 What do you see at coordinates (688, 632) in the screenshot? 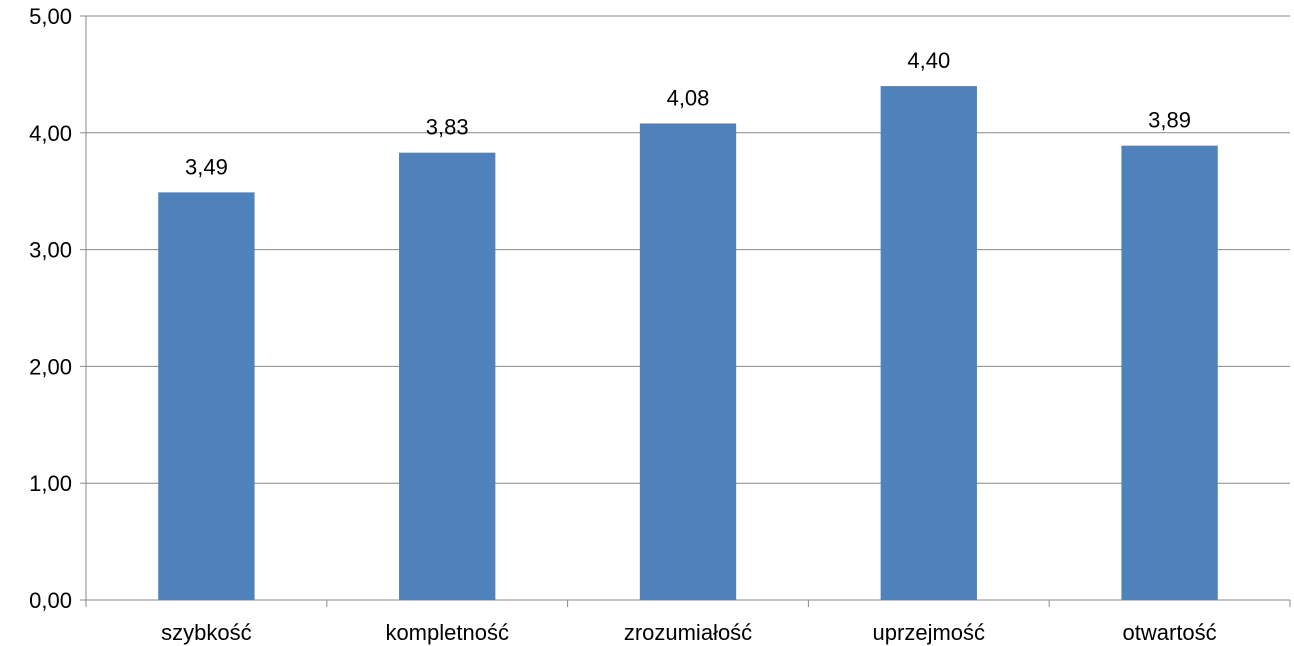
I see `category-label: zrozumiałość` at bounding box center [688, 632].